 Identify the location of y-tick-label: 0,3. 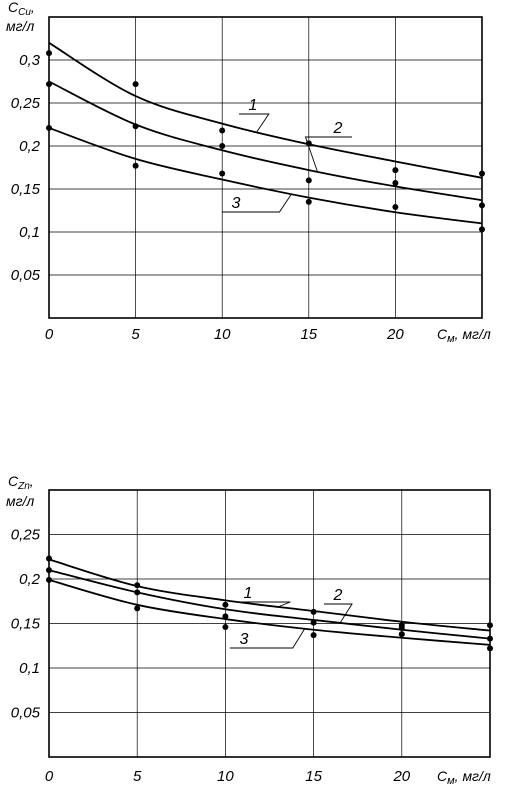
(30, 60).